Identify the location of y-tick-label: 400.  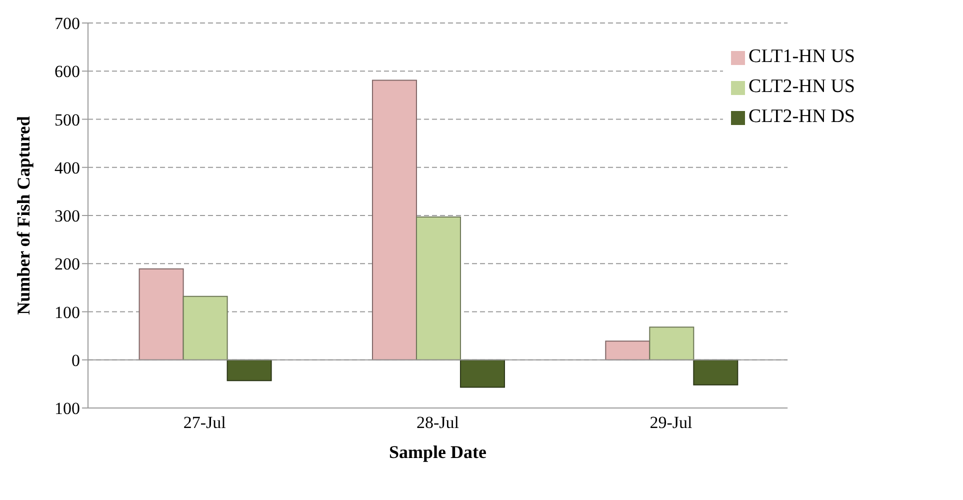
(67, 168).